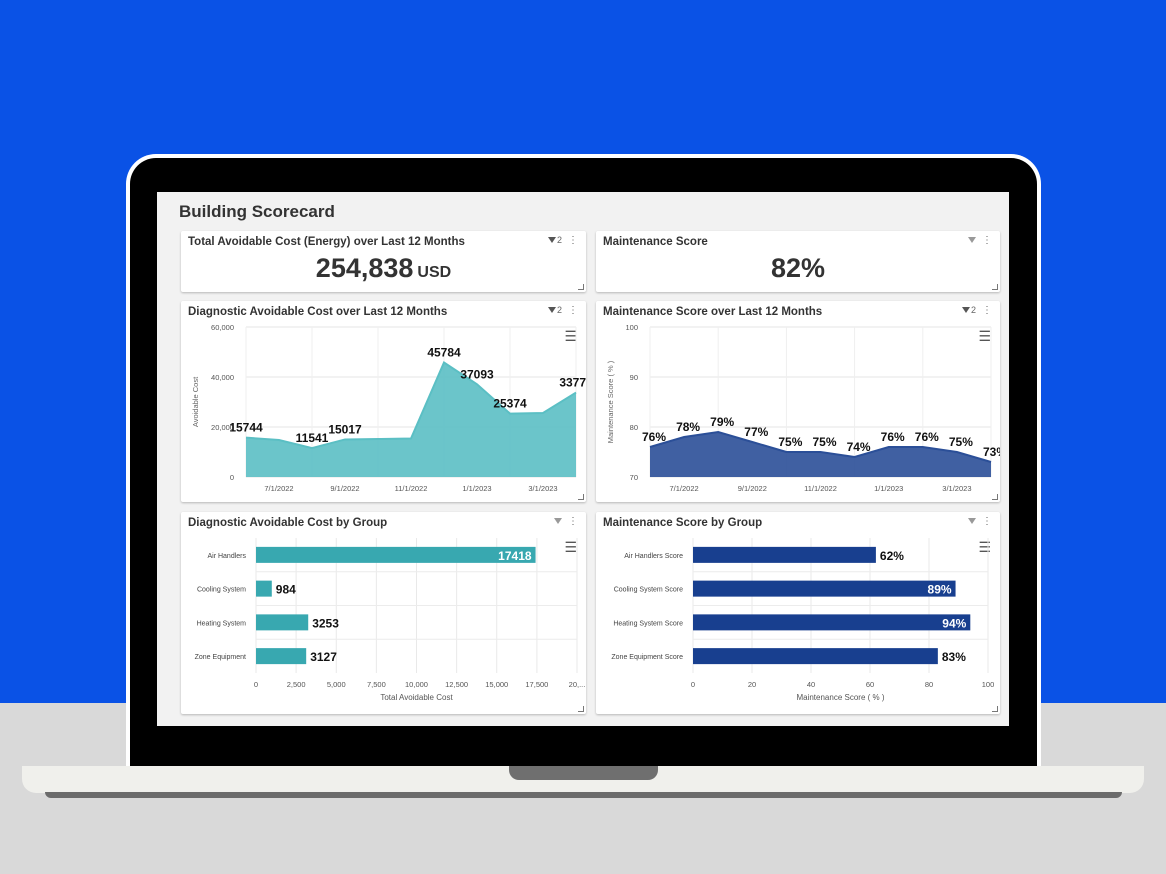  Describe the element at coordinates (376, 684) in the screenshot. I see `x-tick-label: 7,500` at that location.